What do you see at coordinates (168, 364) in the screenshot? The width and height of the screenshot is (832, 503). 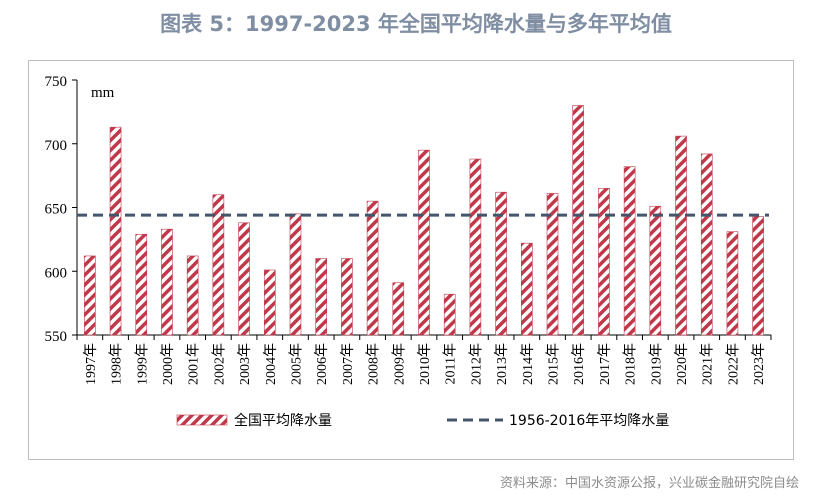 I see `x-tick-label: 2000年` at bounding box center [168, 364].